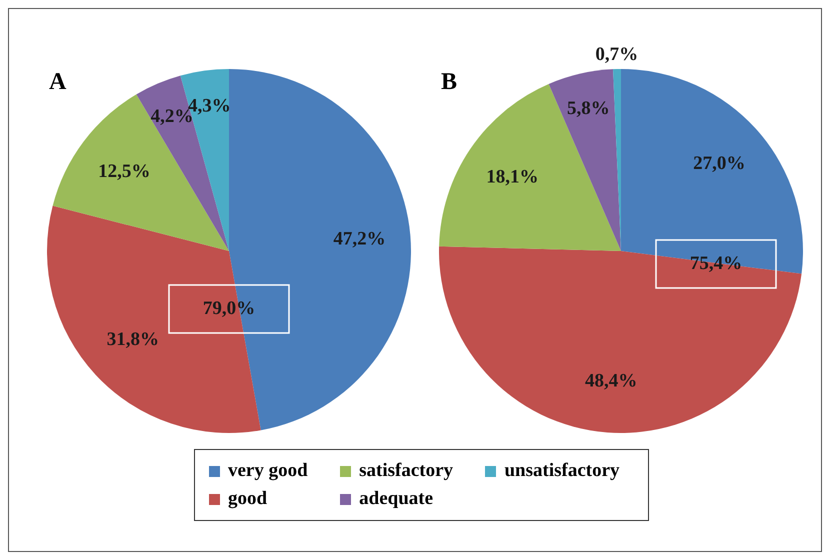 This screenshot has width=830, height=560. What do you see at coordinates (124, 171) in the screenshot?
I see `data-label: 12,5%` at bounding box center [124, 171].